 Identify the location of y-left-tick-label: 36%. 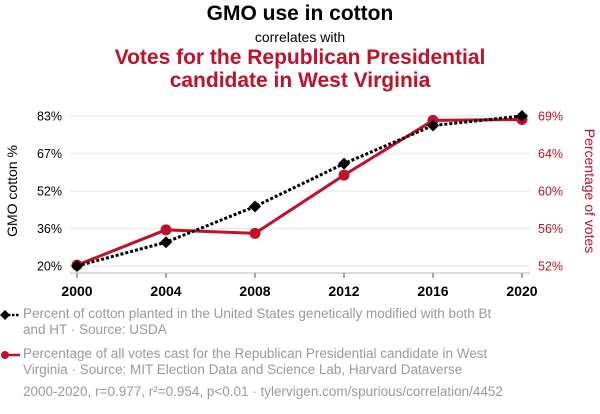
(49, 229).